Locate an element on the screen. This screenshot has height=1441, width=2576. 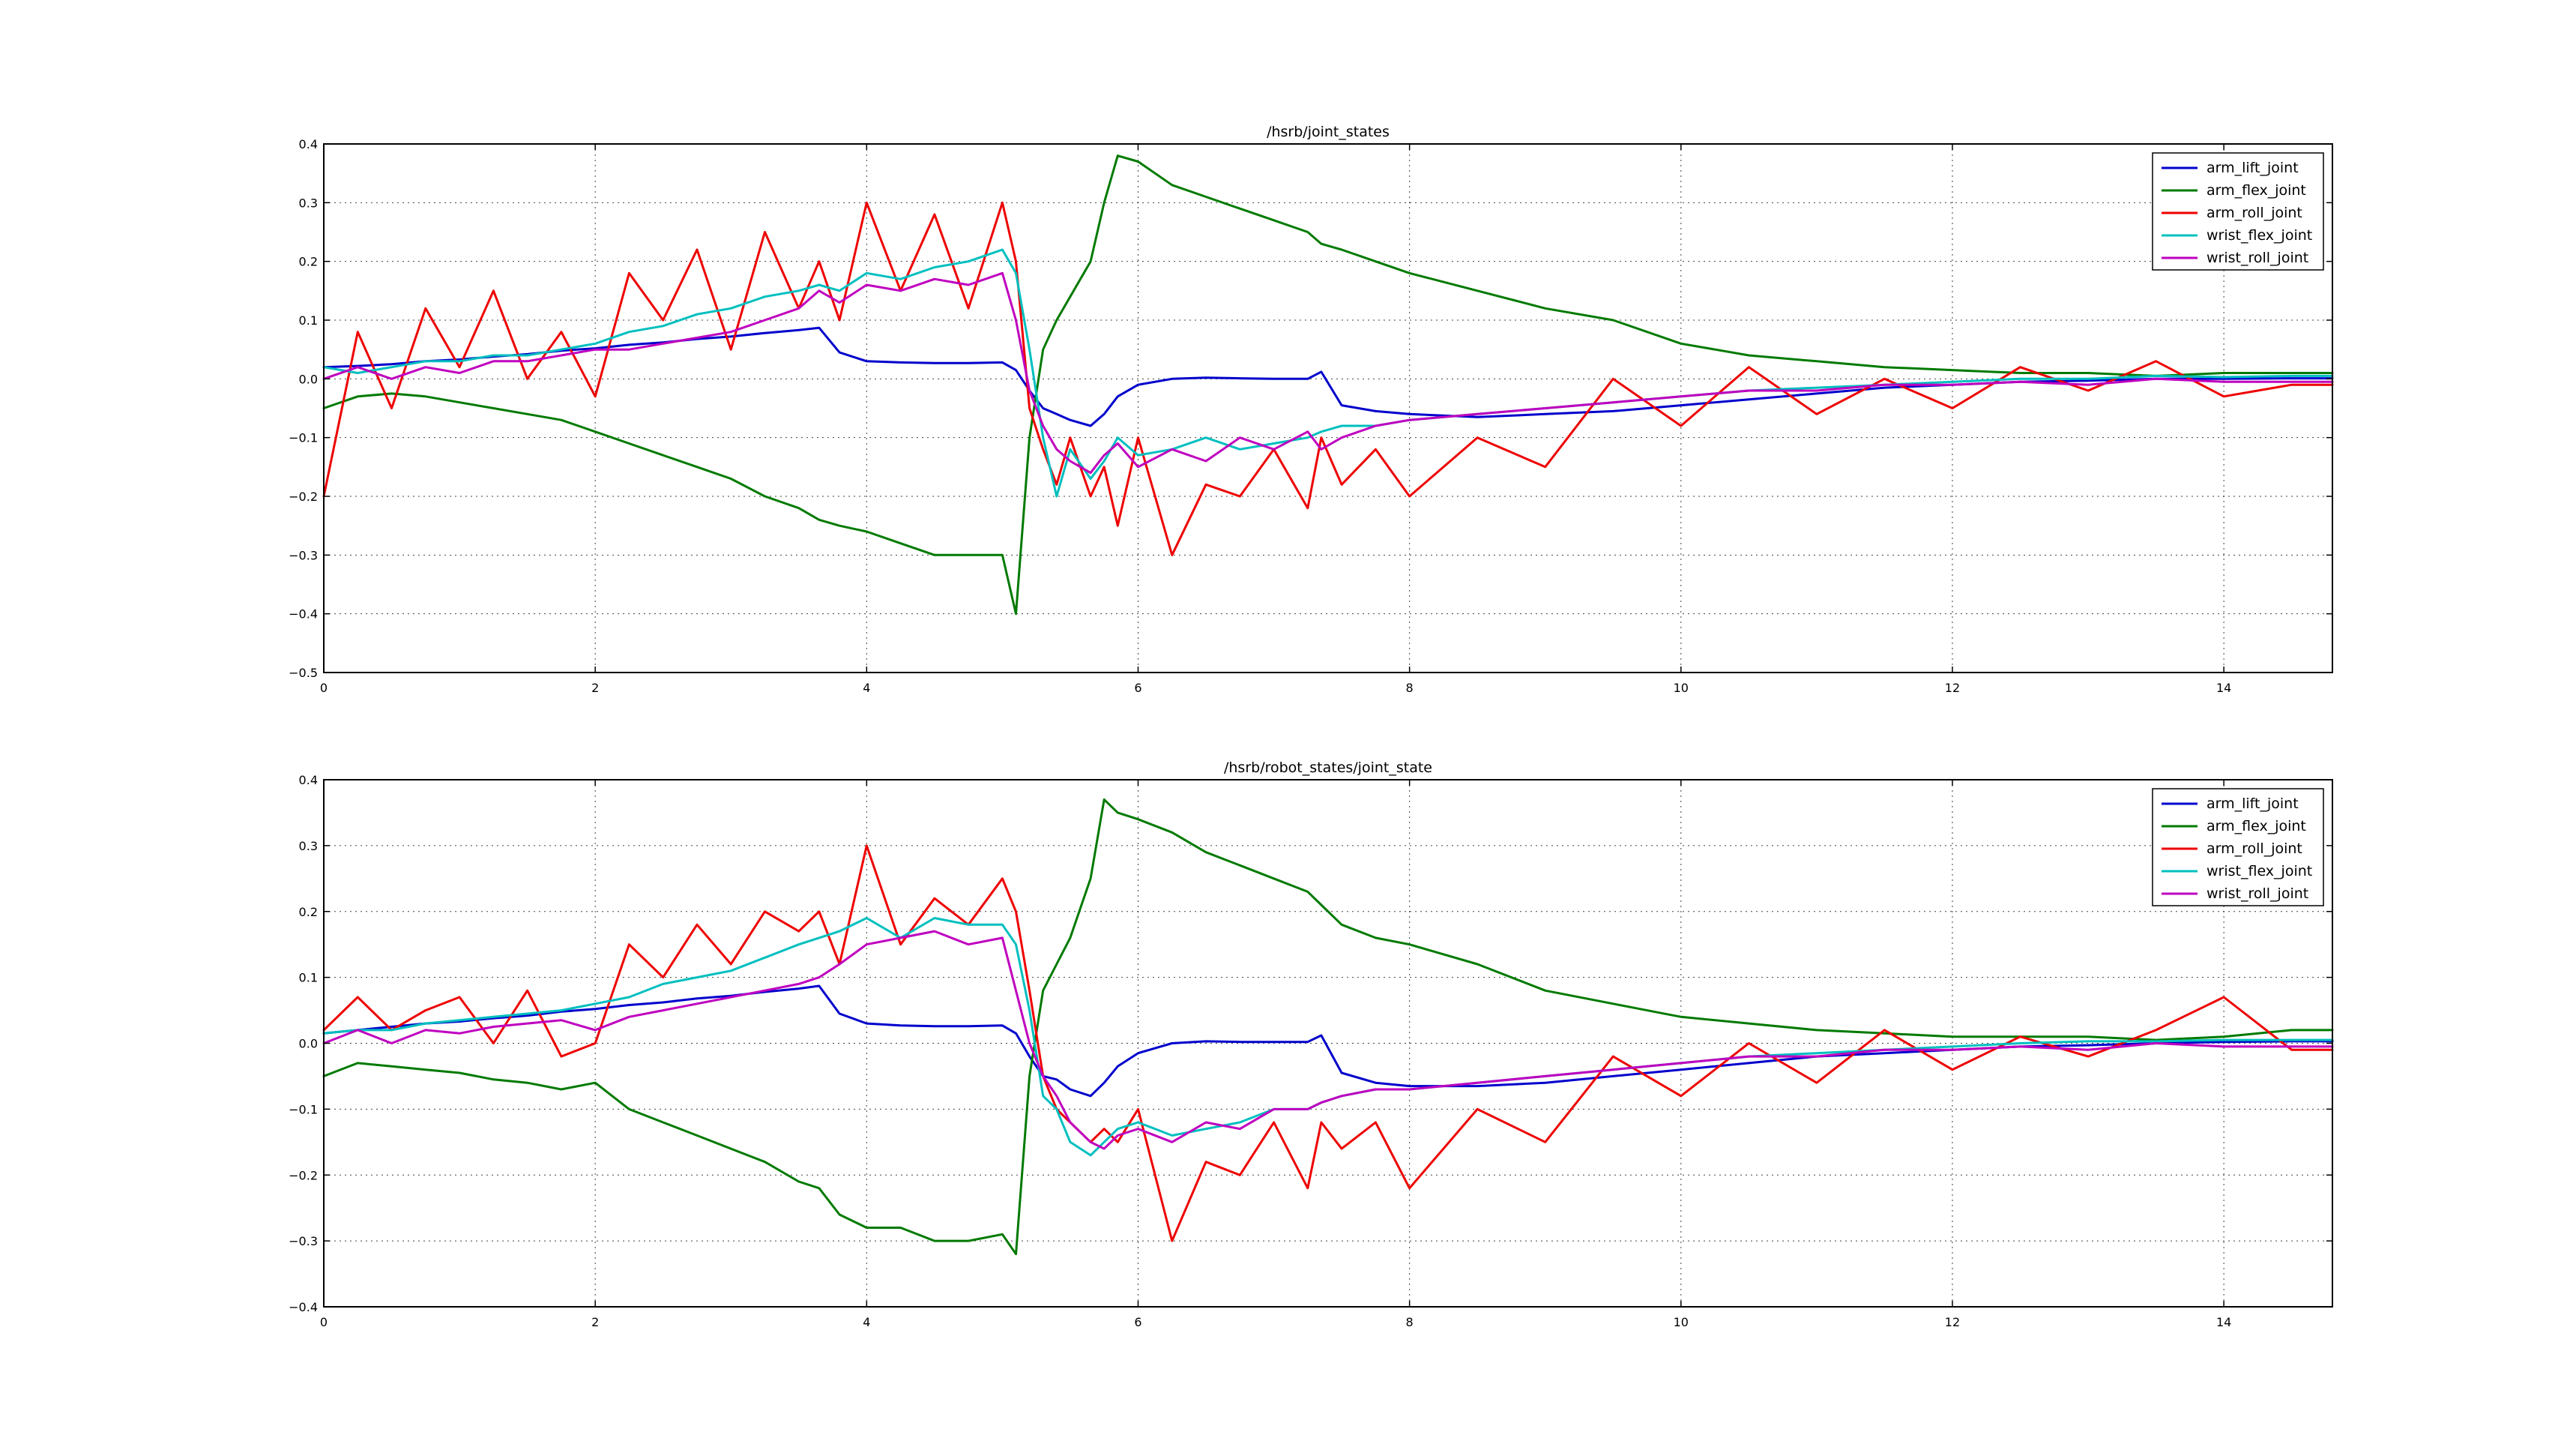
chart-title: /hsrb/joint_states is located at coordinates (1328, 132).